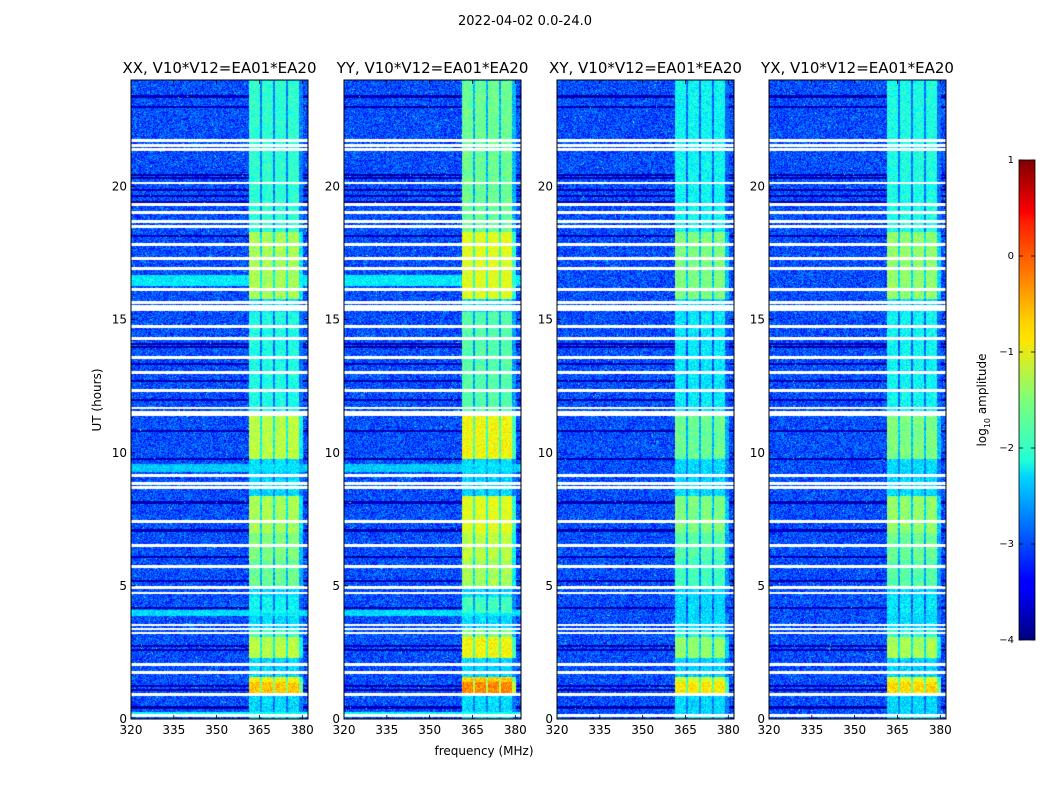 The image size is (1050, 800). Describe the element at coordinates (857, 68) in the screenshot. I see `panel-title: YX, V10*V12=EA01*EA20` at that location.